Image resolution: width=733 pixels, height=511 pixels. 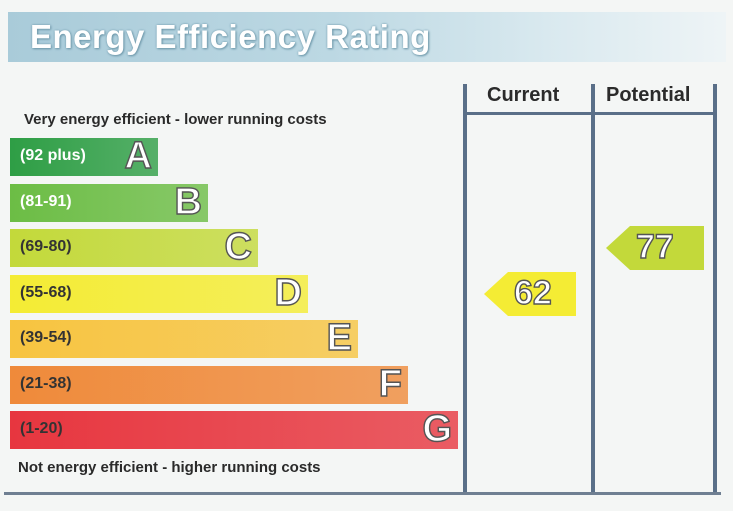 I want to click on column-divider-right, so click(x=715, y=288).